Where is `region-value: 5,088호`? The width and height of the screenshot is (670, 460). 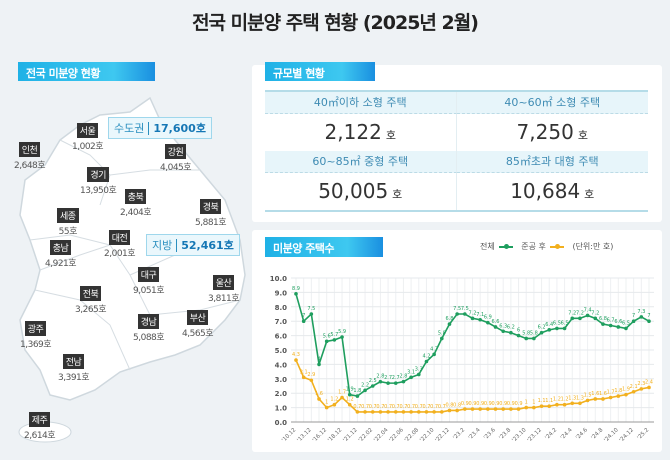
region-value: 5,088호 is located at coordinates (149, 338).